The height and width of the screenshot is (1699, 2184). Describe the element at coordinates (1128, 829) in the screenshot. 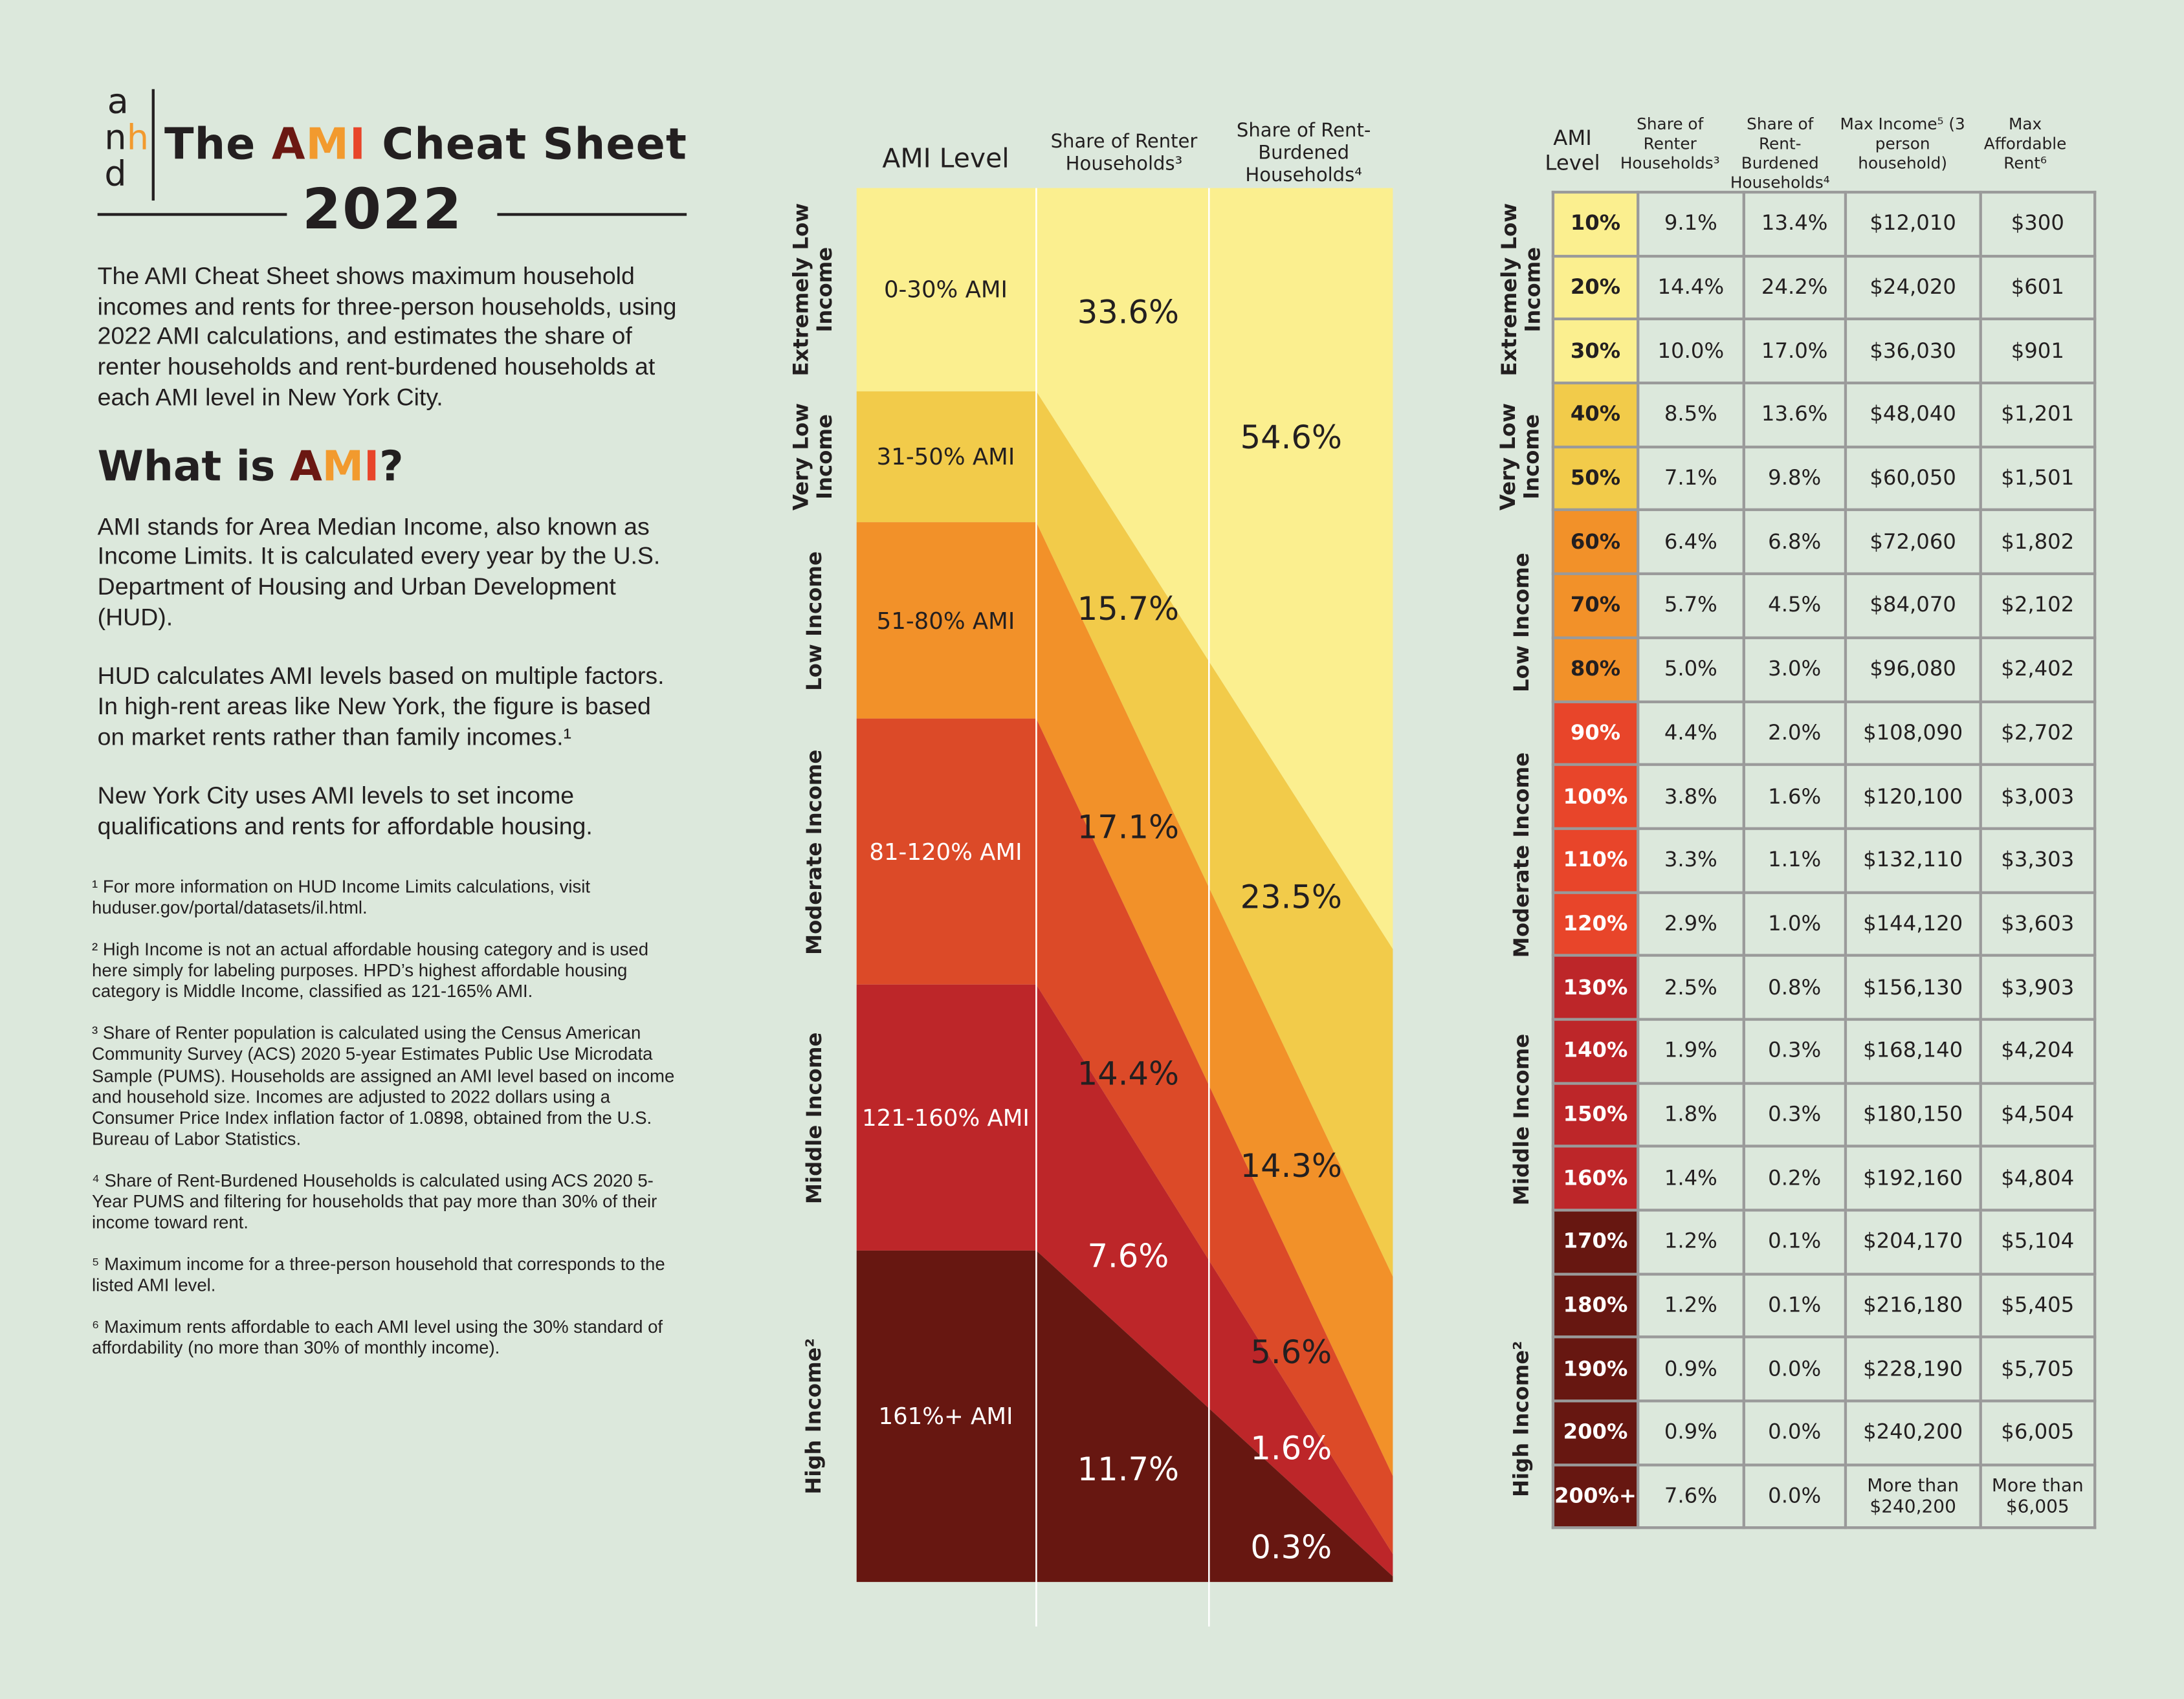

I see `renter-share-label: 17.1%` at that location.